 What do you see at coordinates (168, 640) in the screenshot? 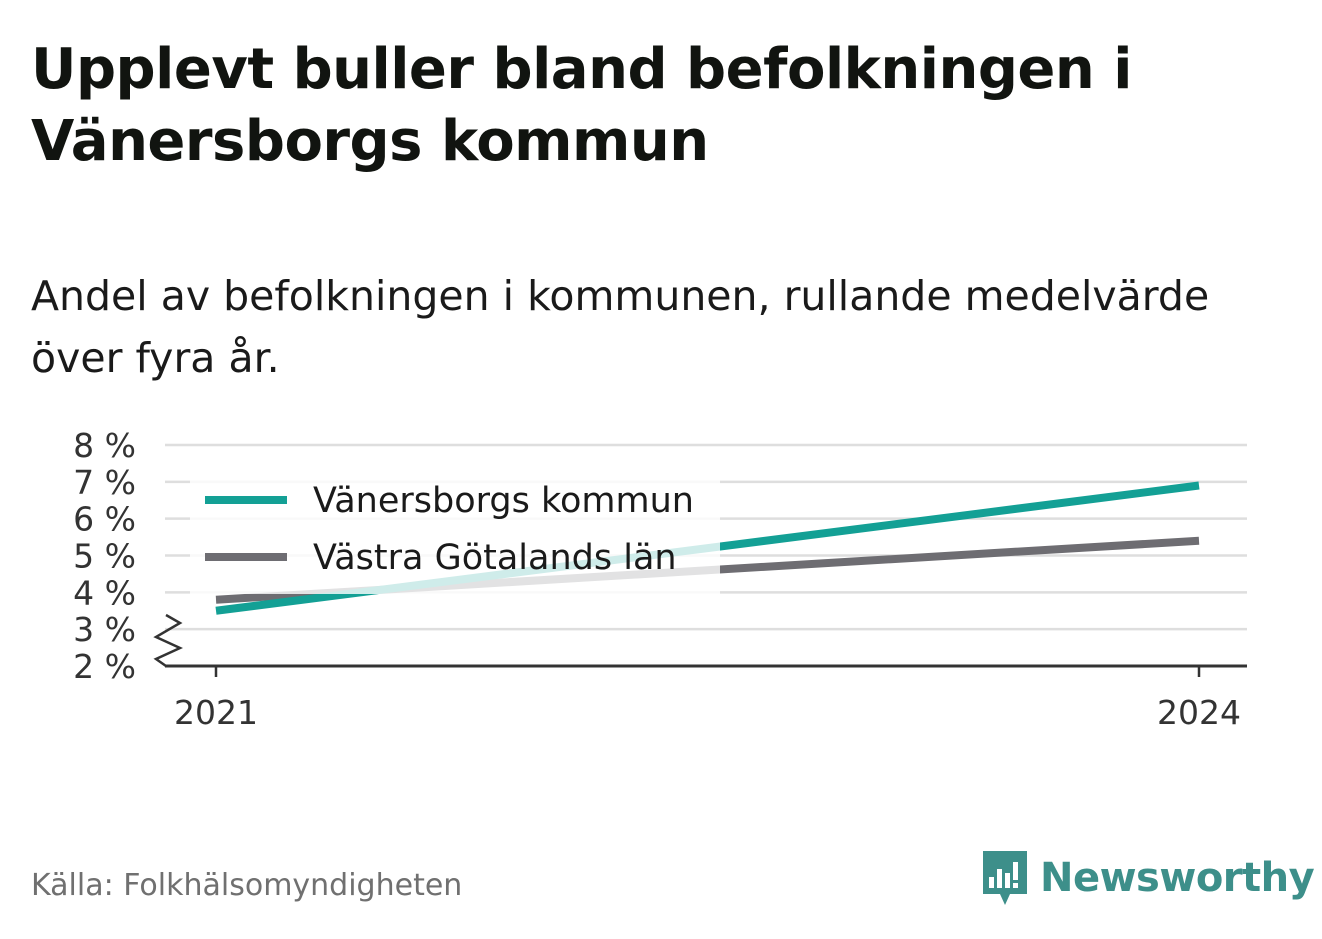
I see `axis-break-icon` at bounding box center [168, 640].